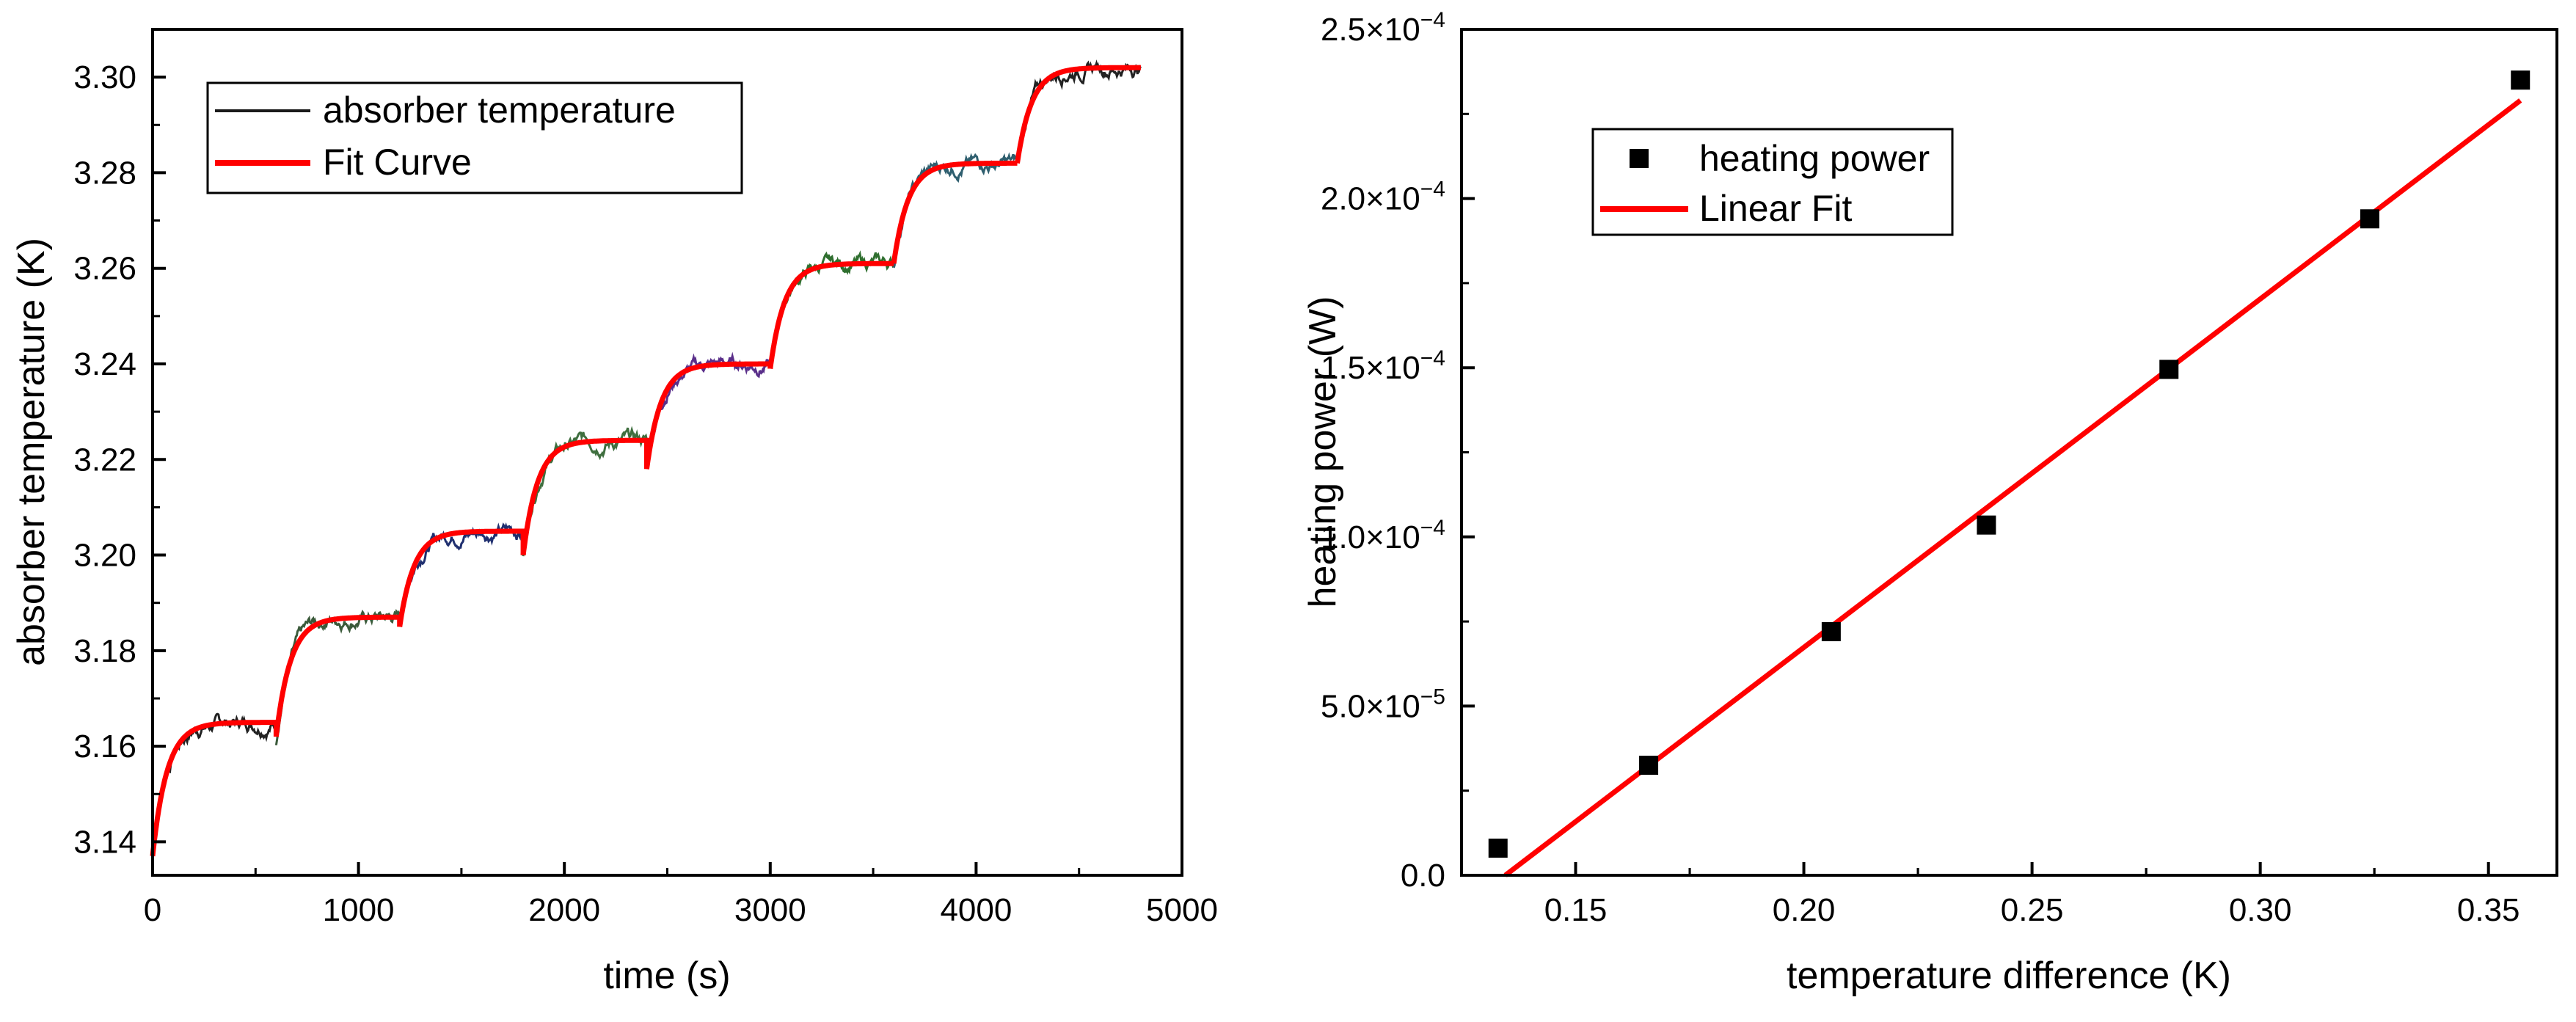 The height and width of the screenshot is (1022, 2576). I want to click on left-x-tick-label: 5000, so click(1182, 910).